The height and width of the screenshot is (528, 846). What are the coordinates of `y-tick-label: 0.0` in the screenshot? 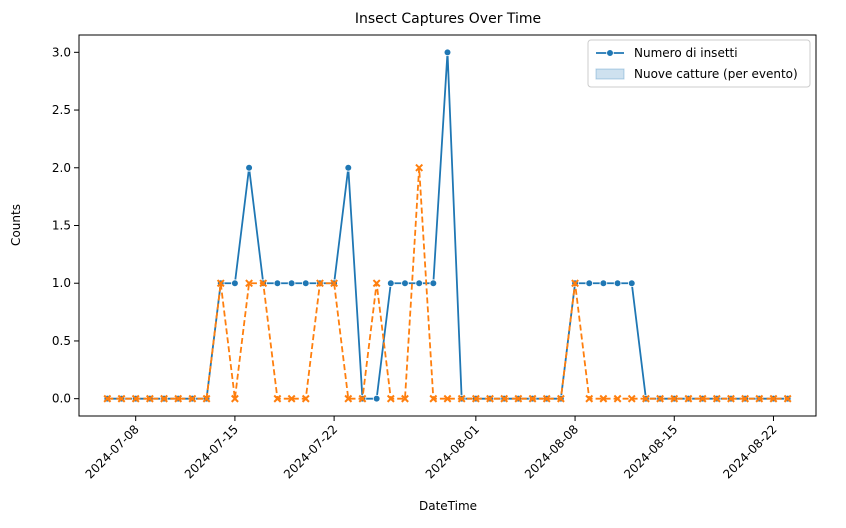 It's located at (61, 399).